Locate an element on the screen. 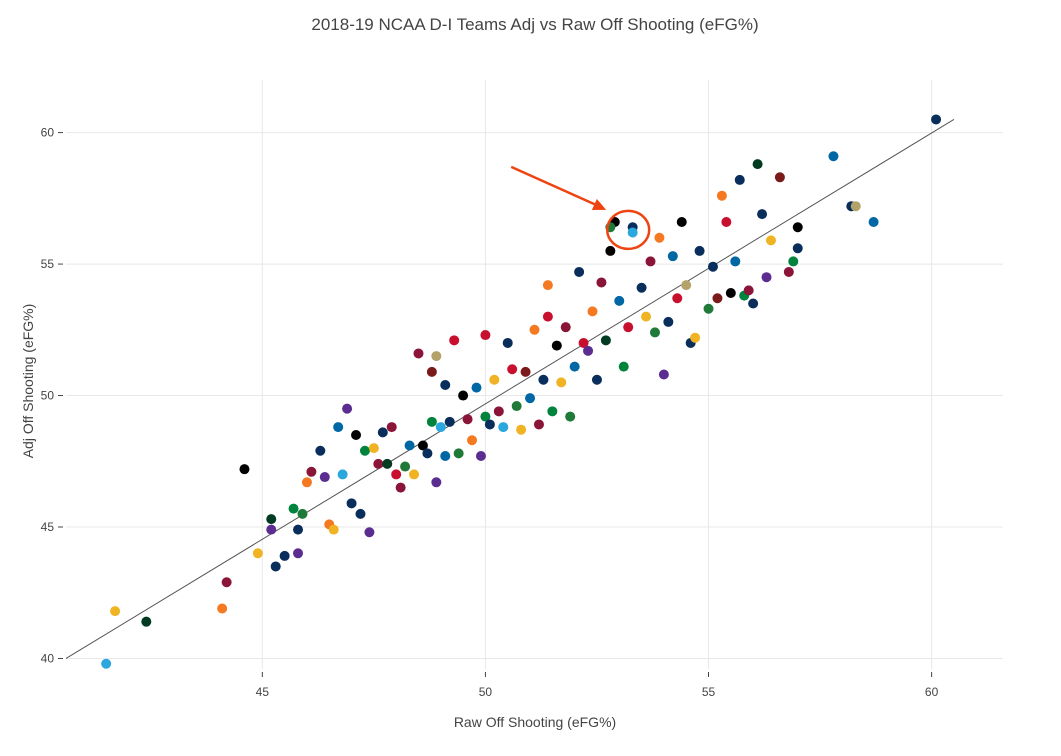 The width and height of the screenshot is (1061, 756). x-tick-label: 50 is located at coordinates (486, 692).